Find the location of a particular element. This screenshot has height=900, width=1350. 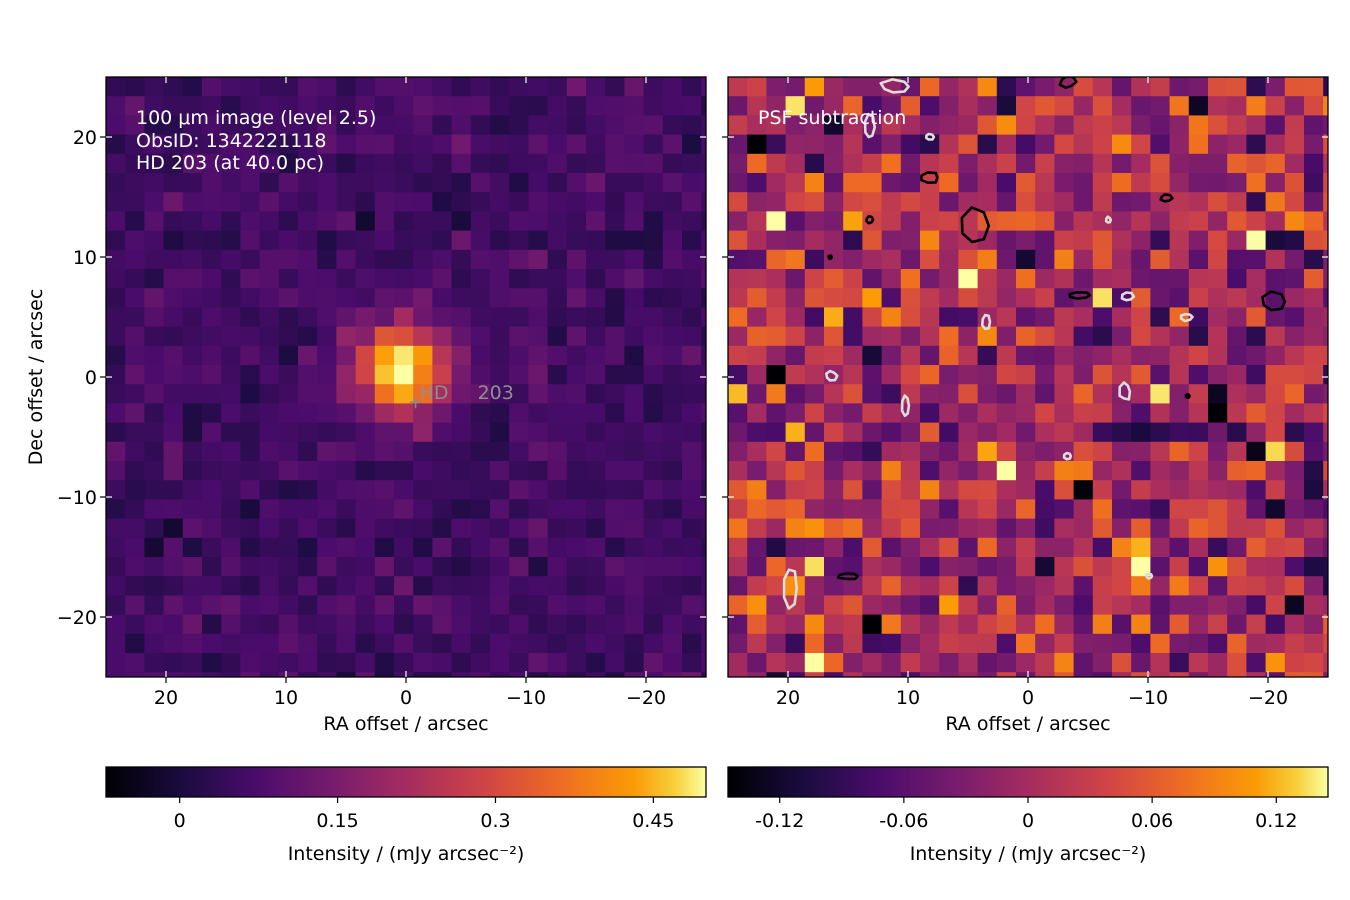

annotation-wavelength: 100 μm image (level 2.5) is located at coordinates (256, 118).